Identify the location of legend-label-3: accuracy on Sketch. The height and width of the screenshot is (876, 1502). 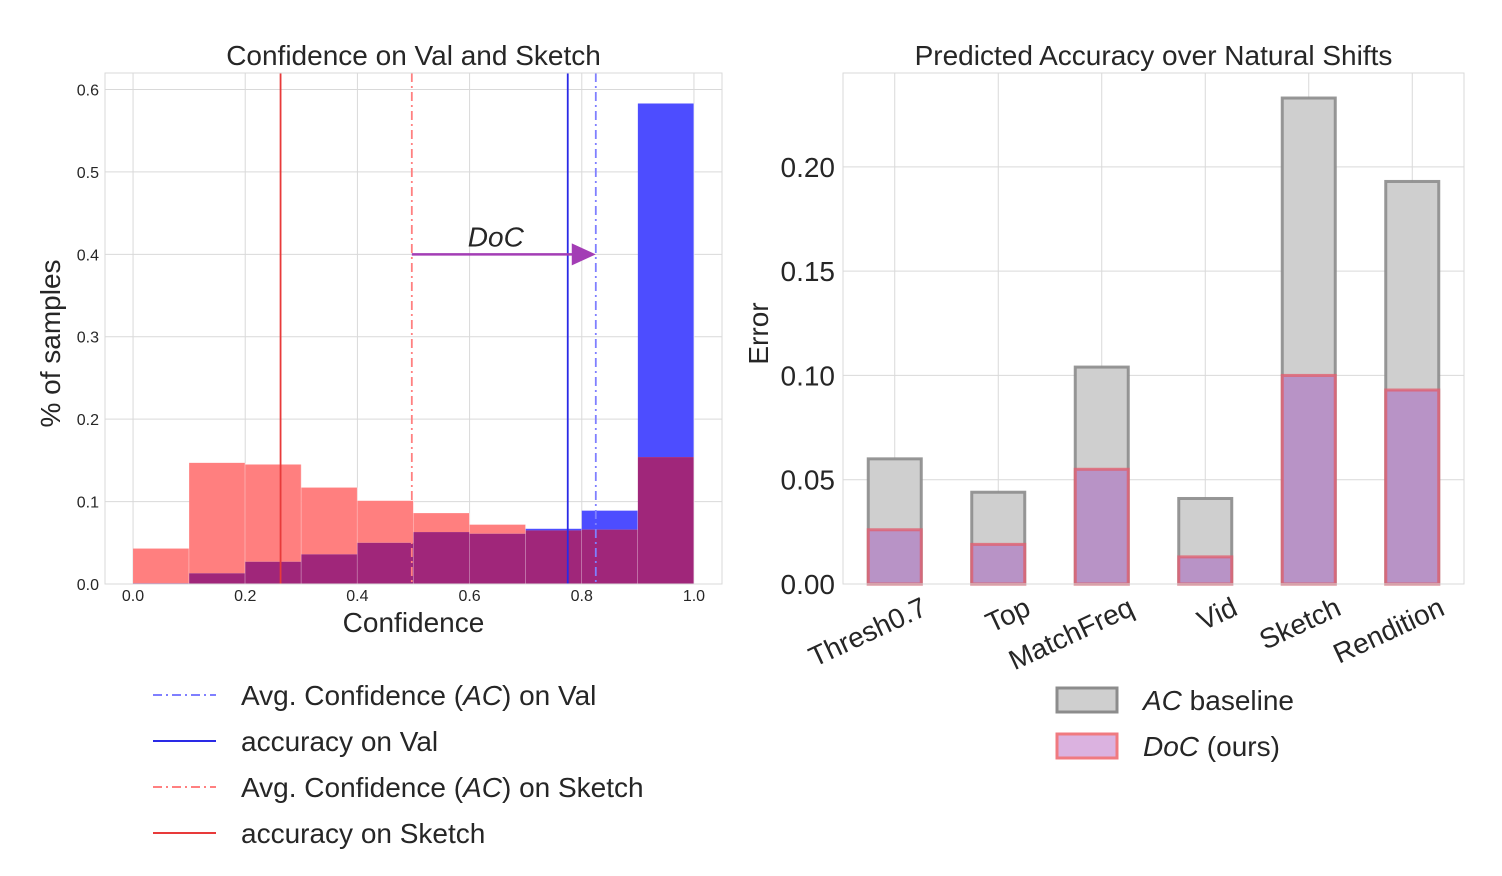
(363, 833).